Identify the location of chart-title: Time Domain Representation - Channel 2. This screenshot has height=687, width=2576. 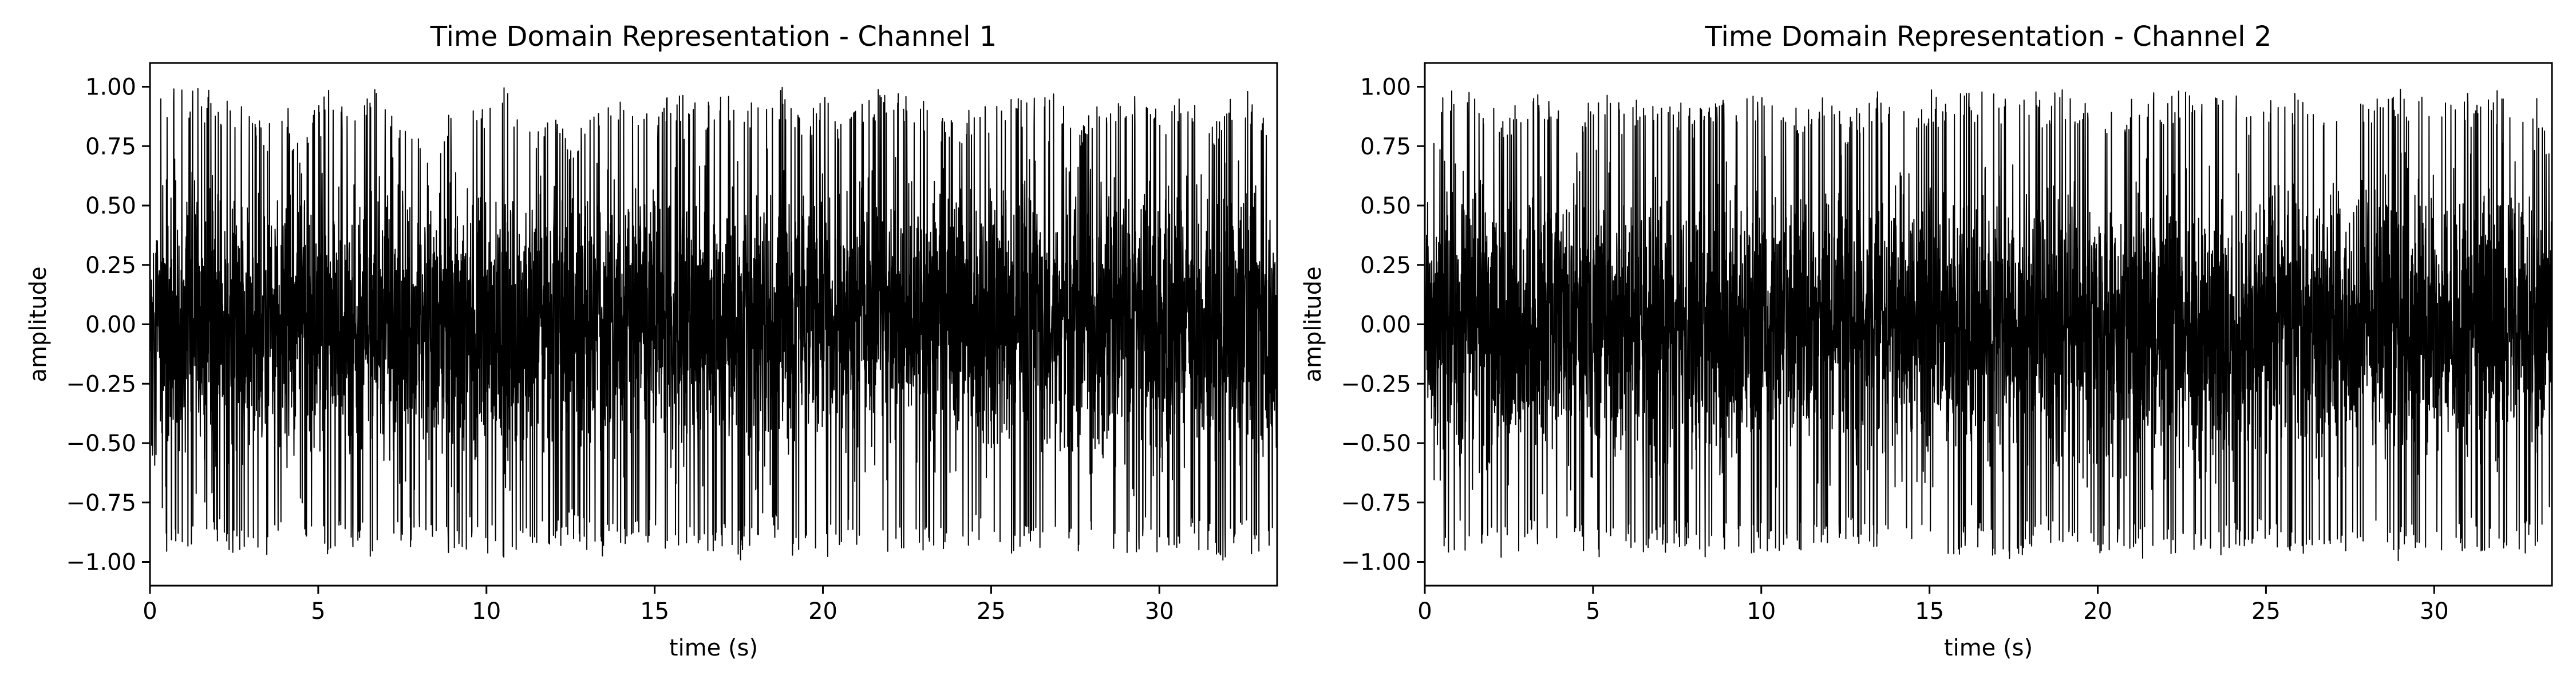
(1988, 37).